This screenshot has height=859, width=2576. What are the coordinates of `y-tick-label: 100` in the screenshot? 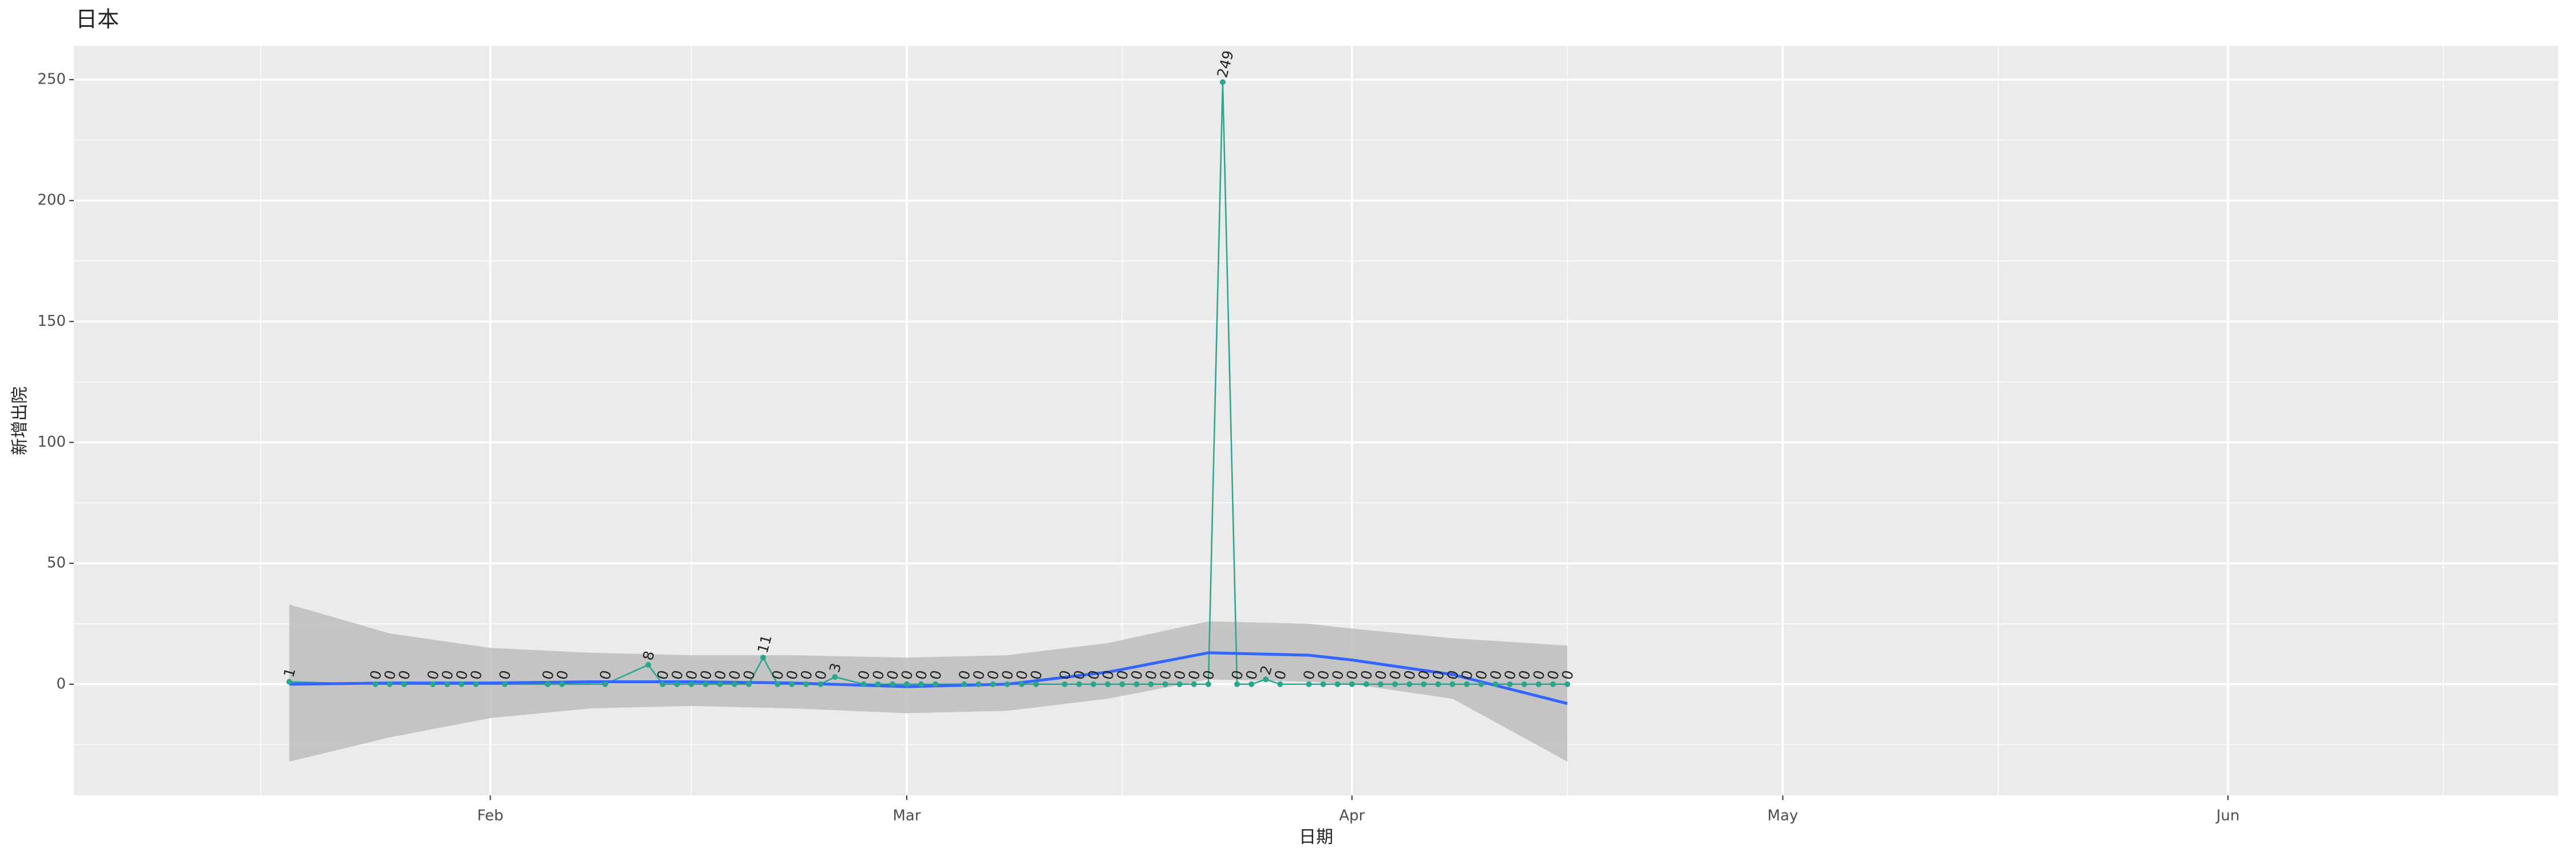 It's located at (51, 442).